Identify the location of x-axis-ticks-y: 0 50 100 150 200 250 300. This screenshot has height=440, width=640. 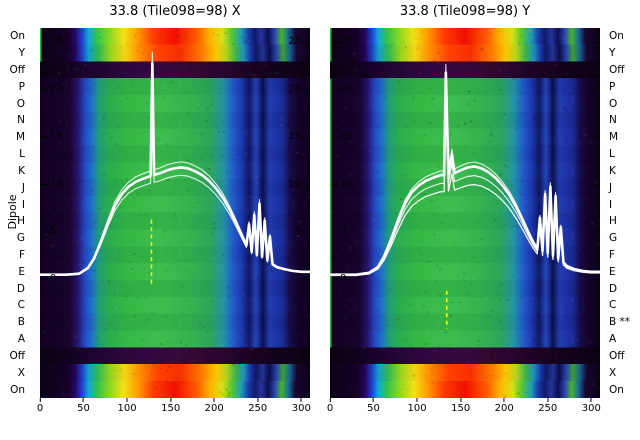
(464, 409).